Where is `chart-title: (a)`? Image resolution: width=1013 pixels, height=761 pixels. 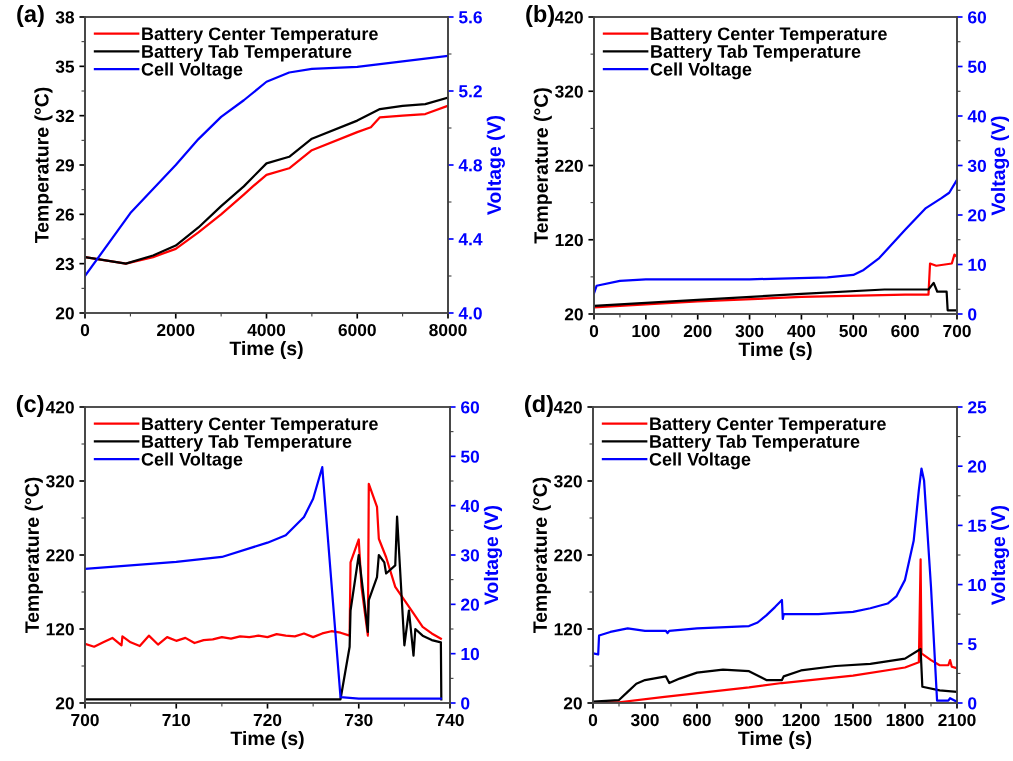 chart-title: (a) is located at coordinates (30, 15).